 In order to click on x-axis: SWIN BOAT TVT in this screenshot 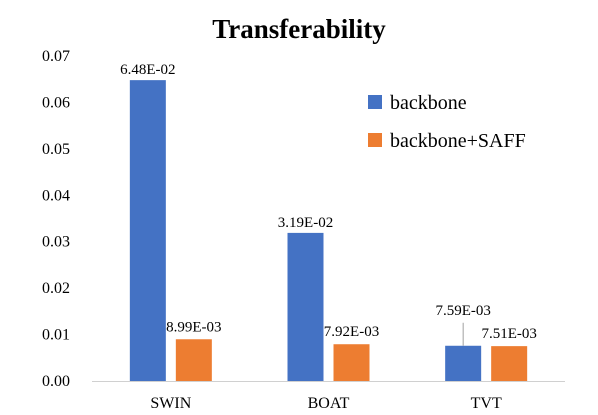, I will do `click(326, 403)`.